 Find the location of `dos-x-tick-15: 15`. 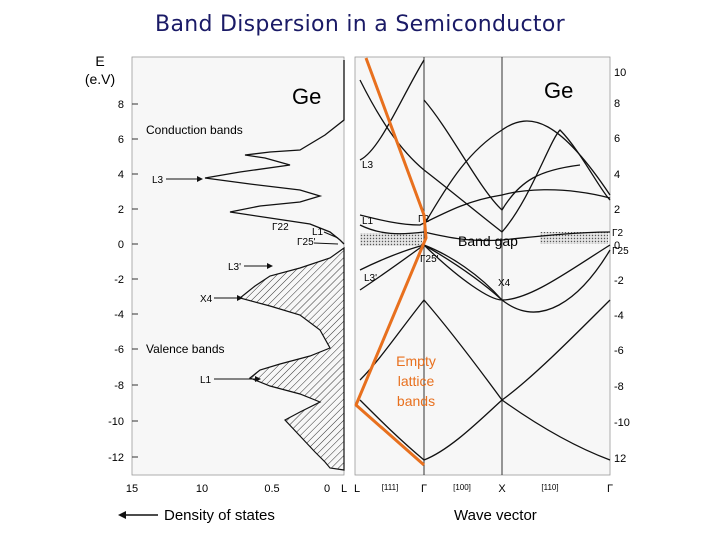

dos-x-tick-15: 15 is located at coordinates (132, 489).